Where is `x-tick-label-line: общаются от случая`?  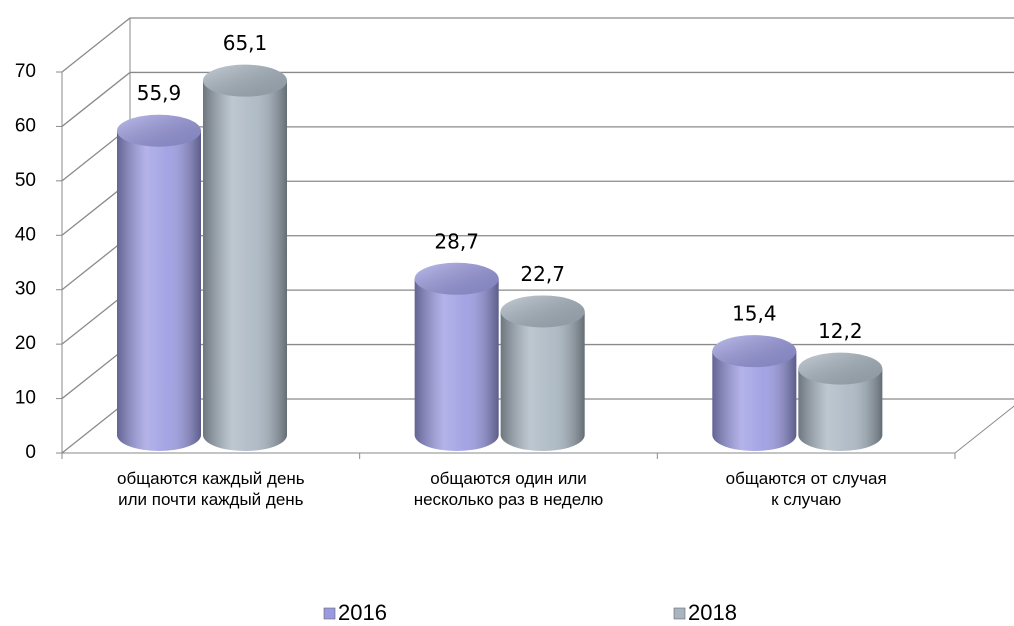
x-tick-label-line: общаются от случая is located at coordinates (806, 478).